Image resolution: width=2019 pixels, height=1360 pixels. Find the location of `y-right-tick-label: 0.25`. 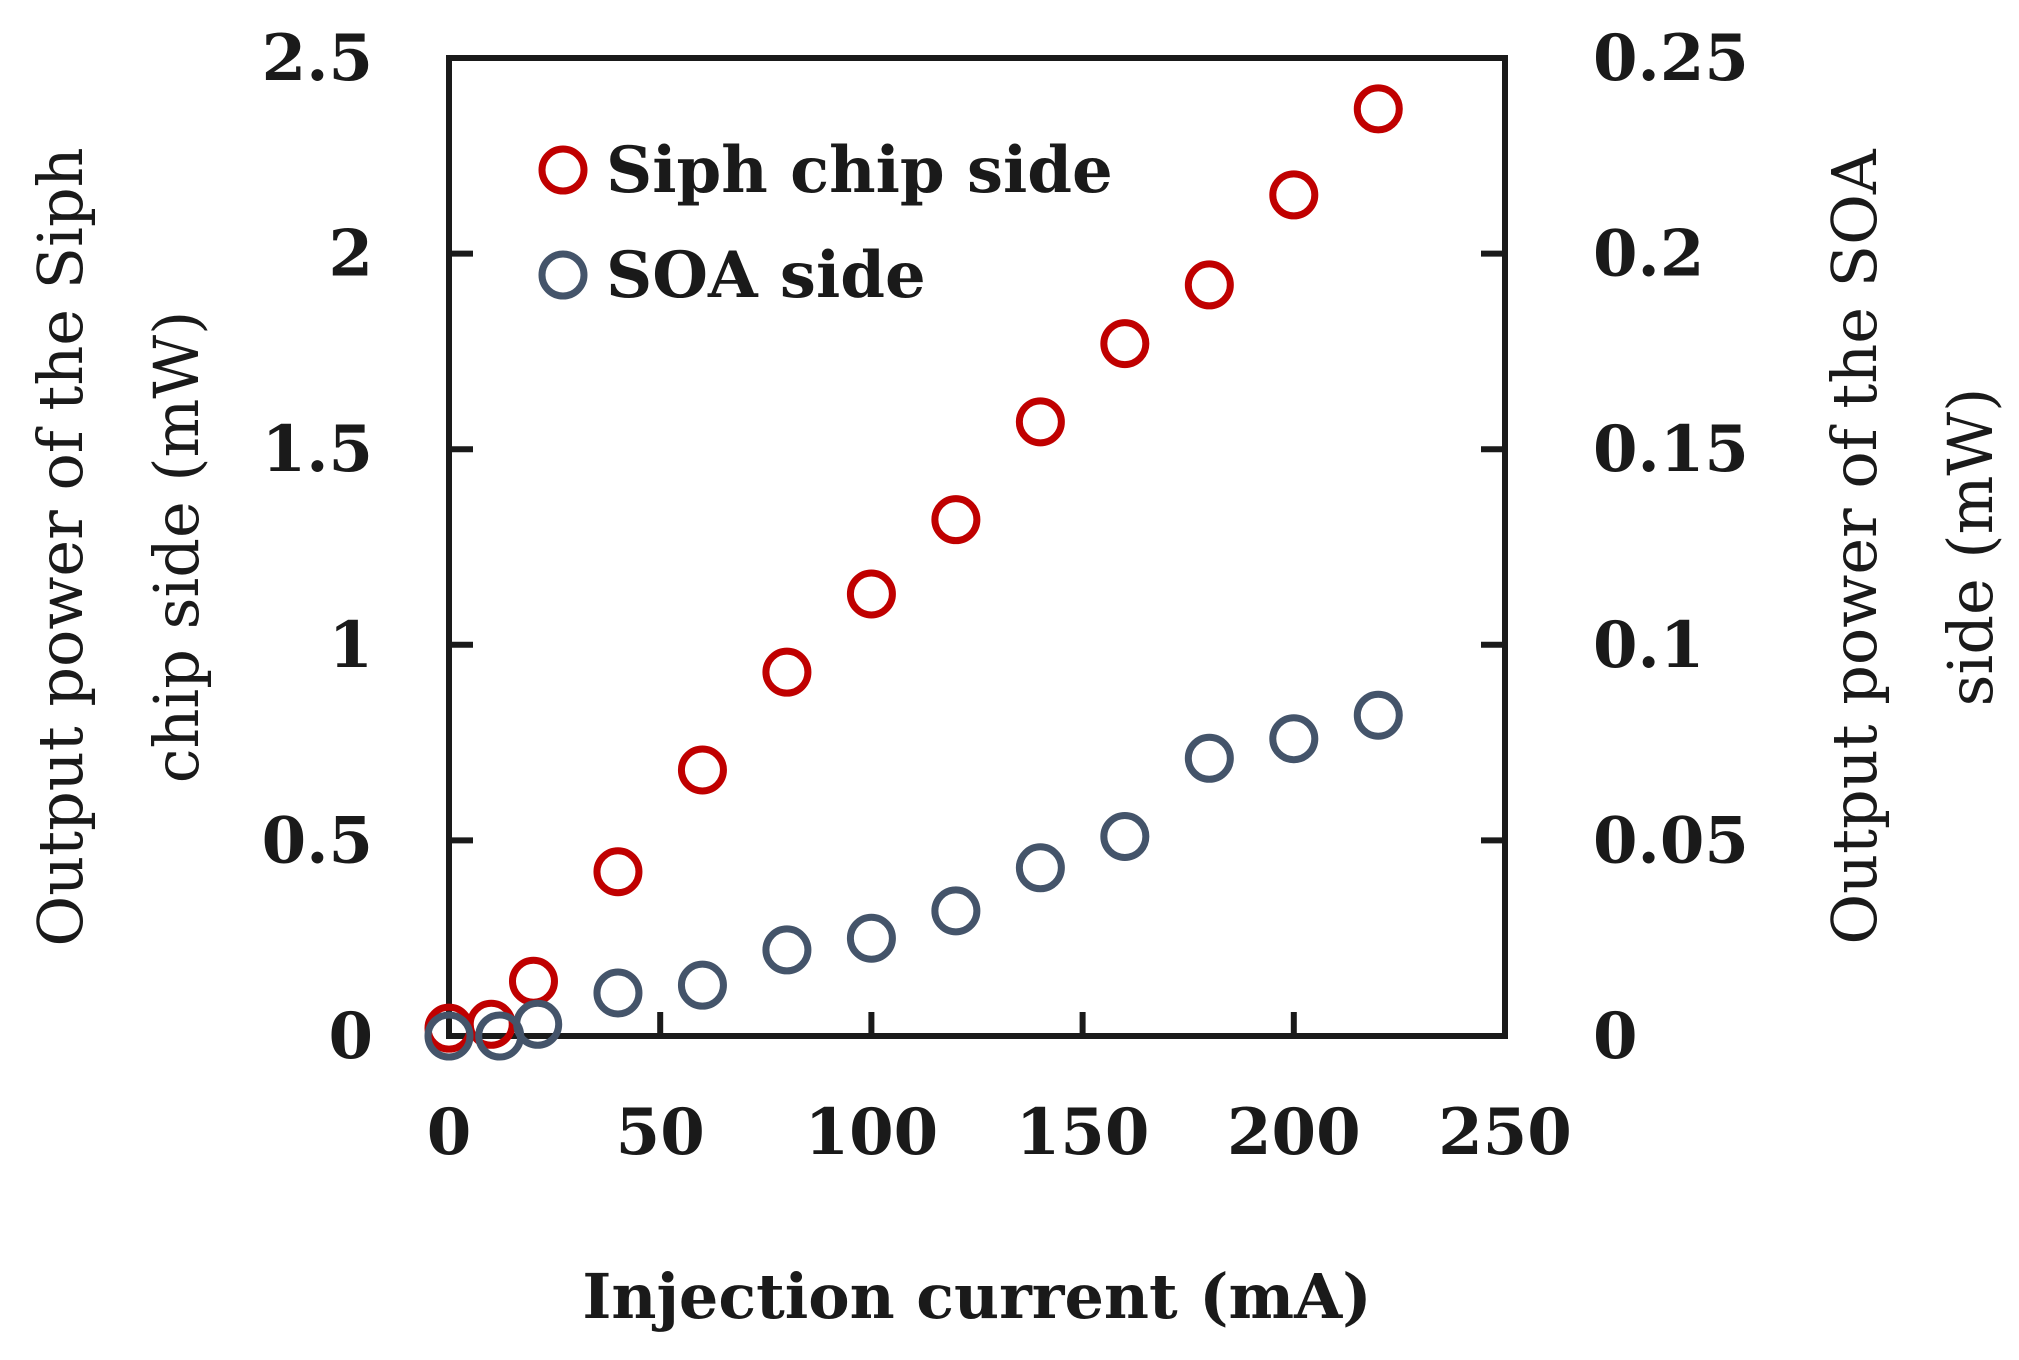

y-right-tick-label: 0.25 is located at coordinates (1671, 58).